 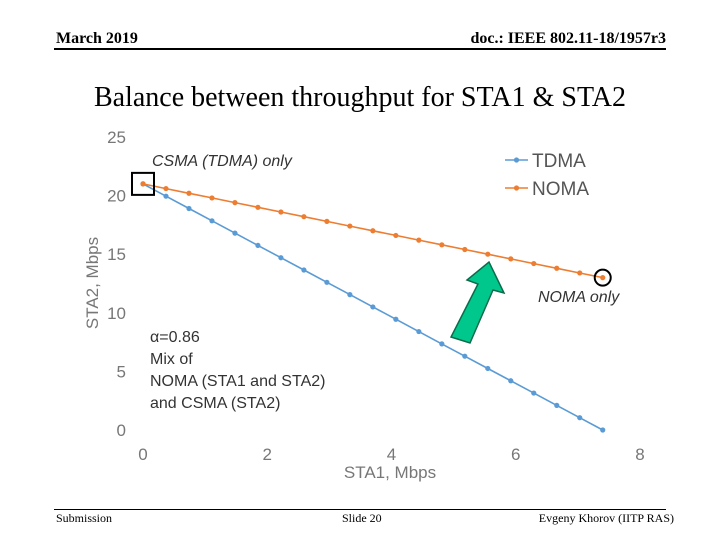 What do you see at coordinates (116, 137) in the screenshot?
I see `y-tick-label: 25` at bounding box center [116, 137].